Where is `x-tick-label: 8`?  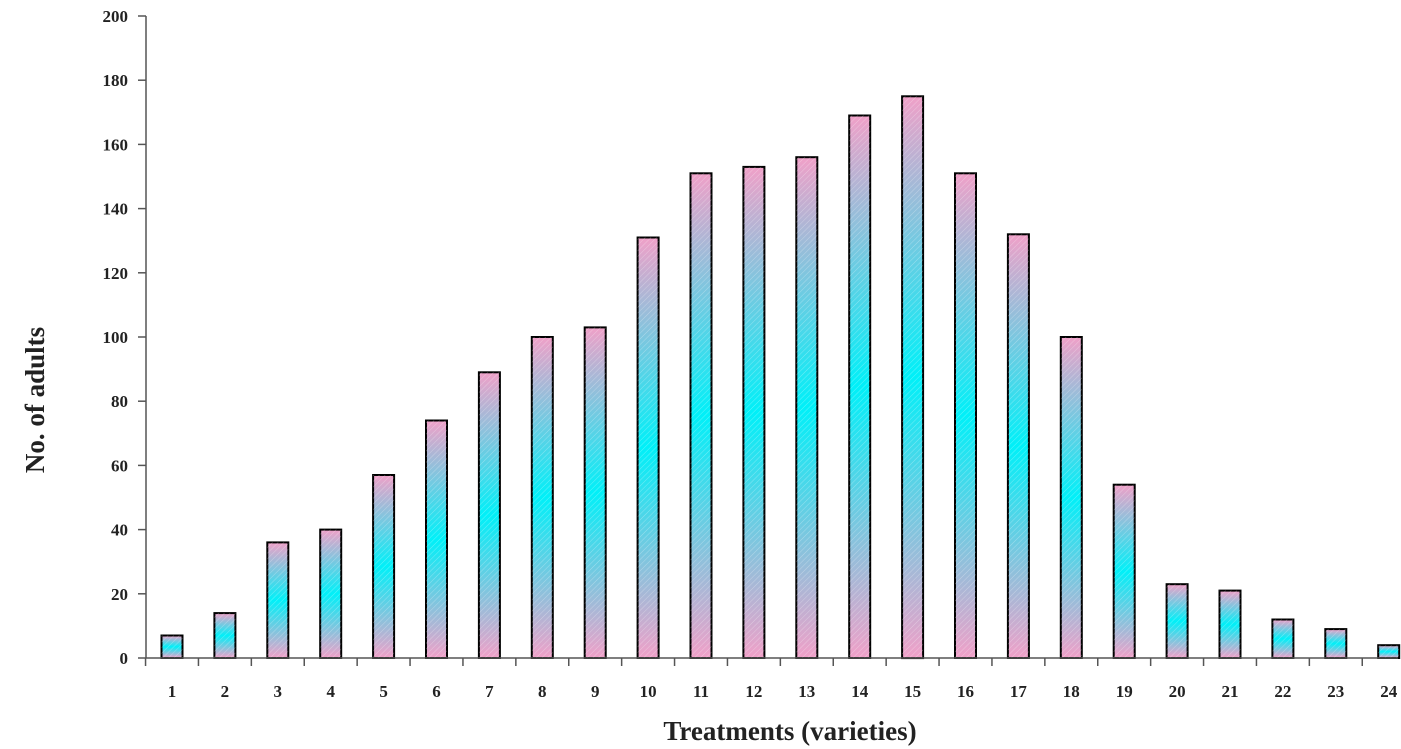
x-tick-label: 8 is located at coordinates (542, 691).